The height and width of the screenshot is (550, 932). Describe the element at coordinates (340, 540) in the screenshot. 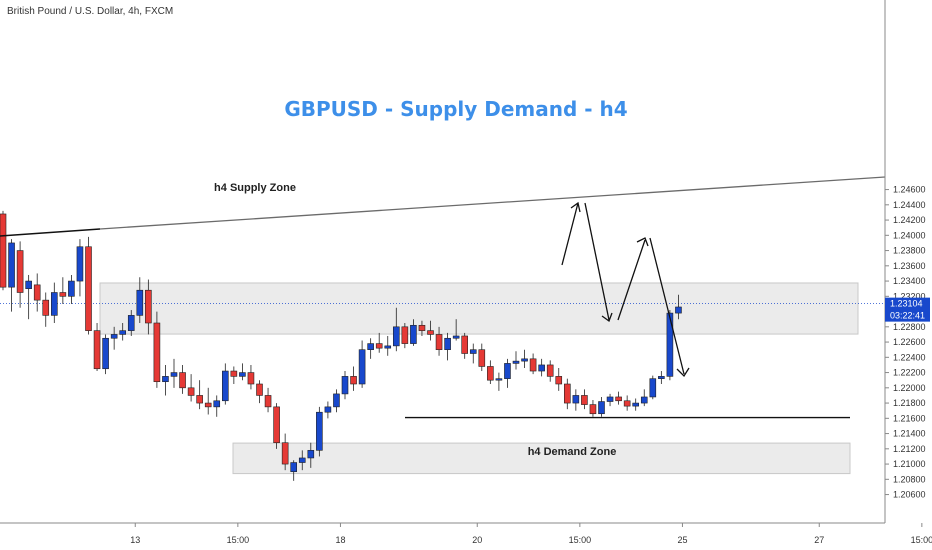

I see `time-tick-label: 18` at that location.